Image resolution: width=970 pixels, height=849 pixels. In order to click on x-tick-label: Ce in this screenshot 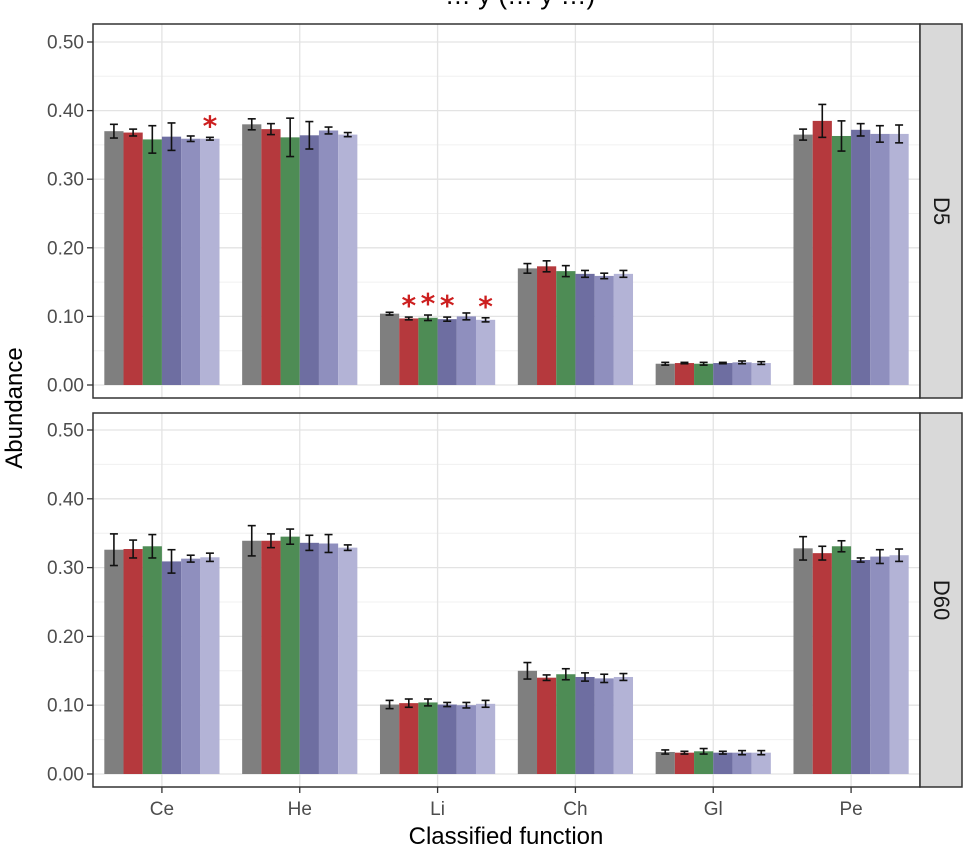, I will do `click(162, 809)`.